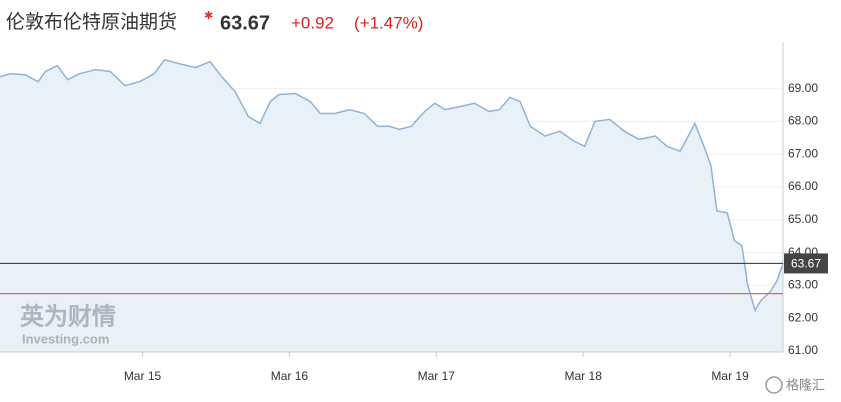 The image size is (841, 402). What do you see at coordinates (774, 385) in the screenshot?
I see `source-logo` at bounding box center [774, 385].